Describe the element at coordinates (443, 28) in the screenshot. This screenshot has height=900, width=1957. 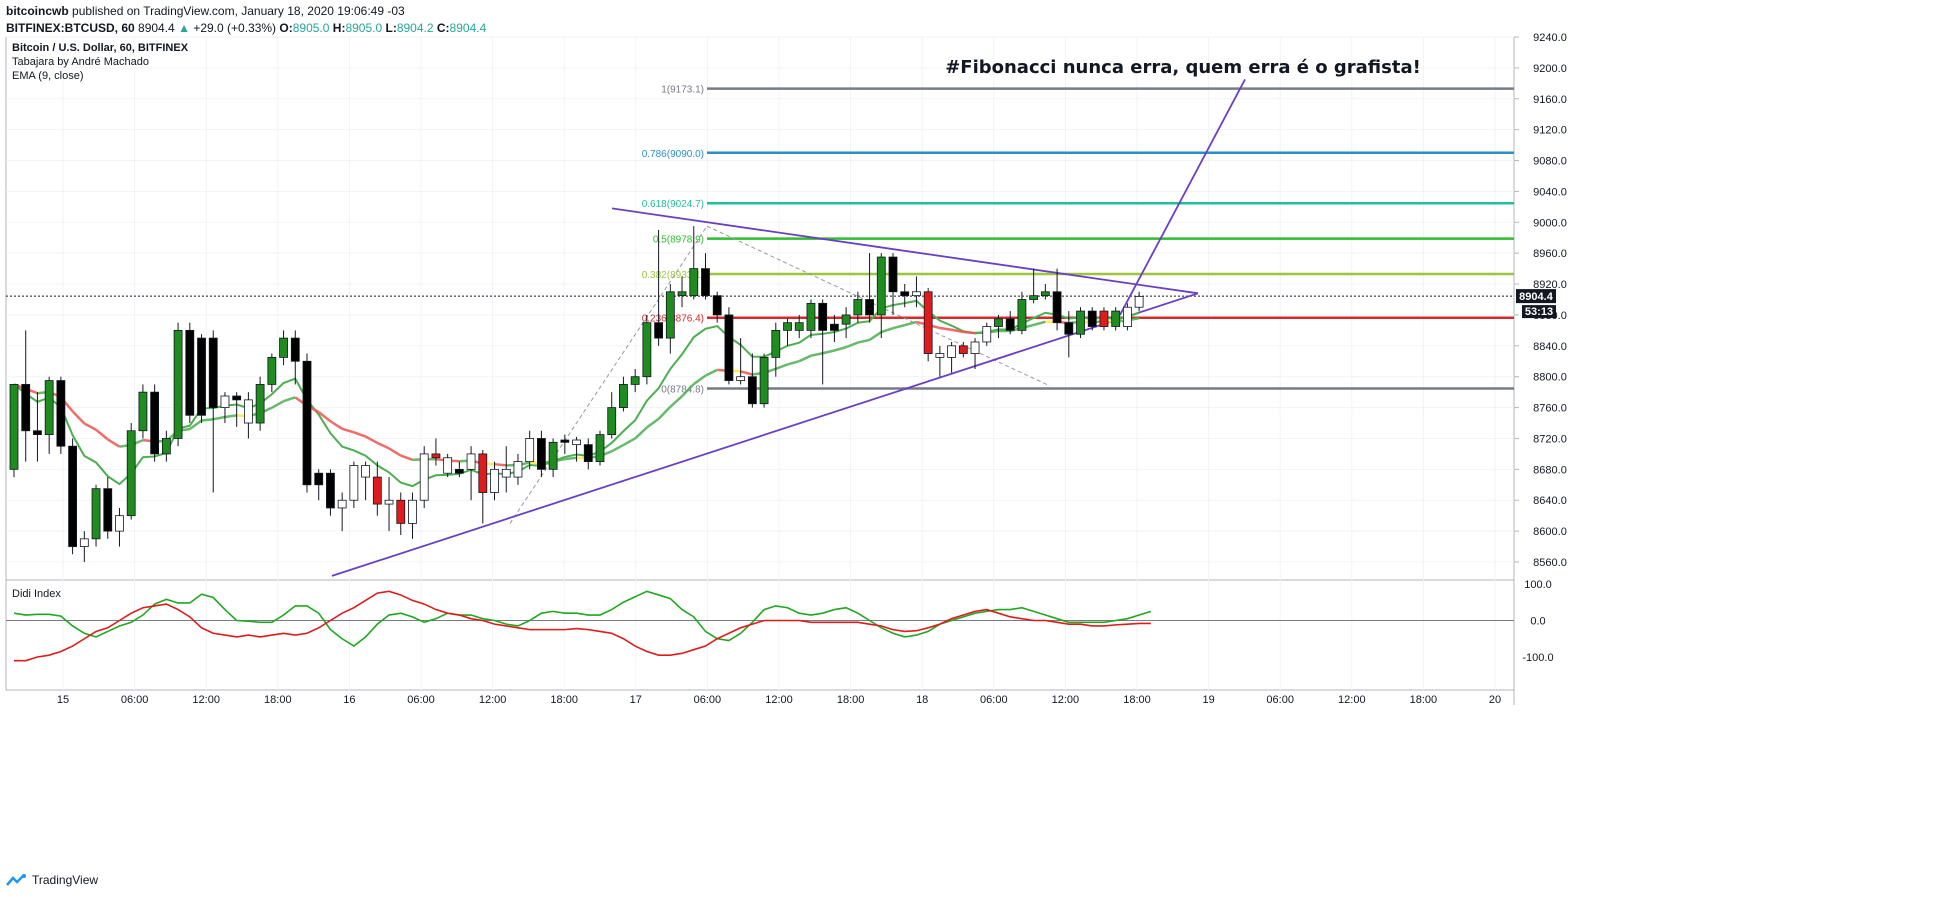
I see `close-label: C:` at that location.